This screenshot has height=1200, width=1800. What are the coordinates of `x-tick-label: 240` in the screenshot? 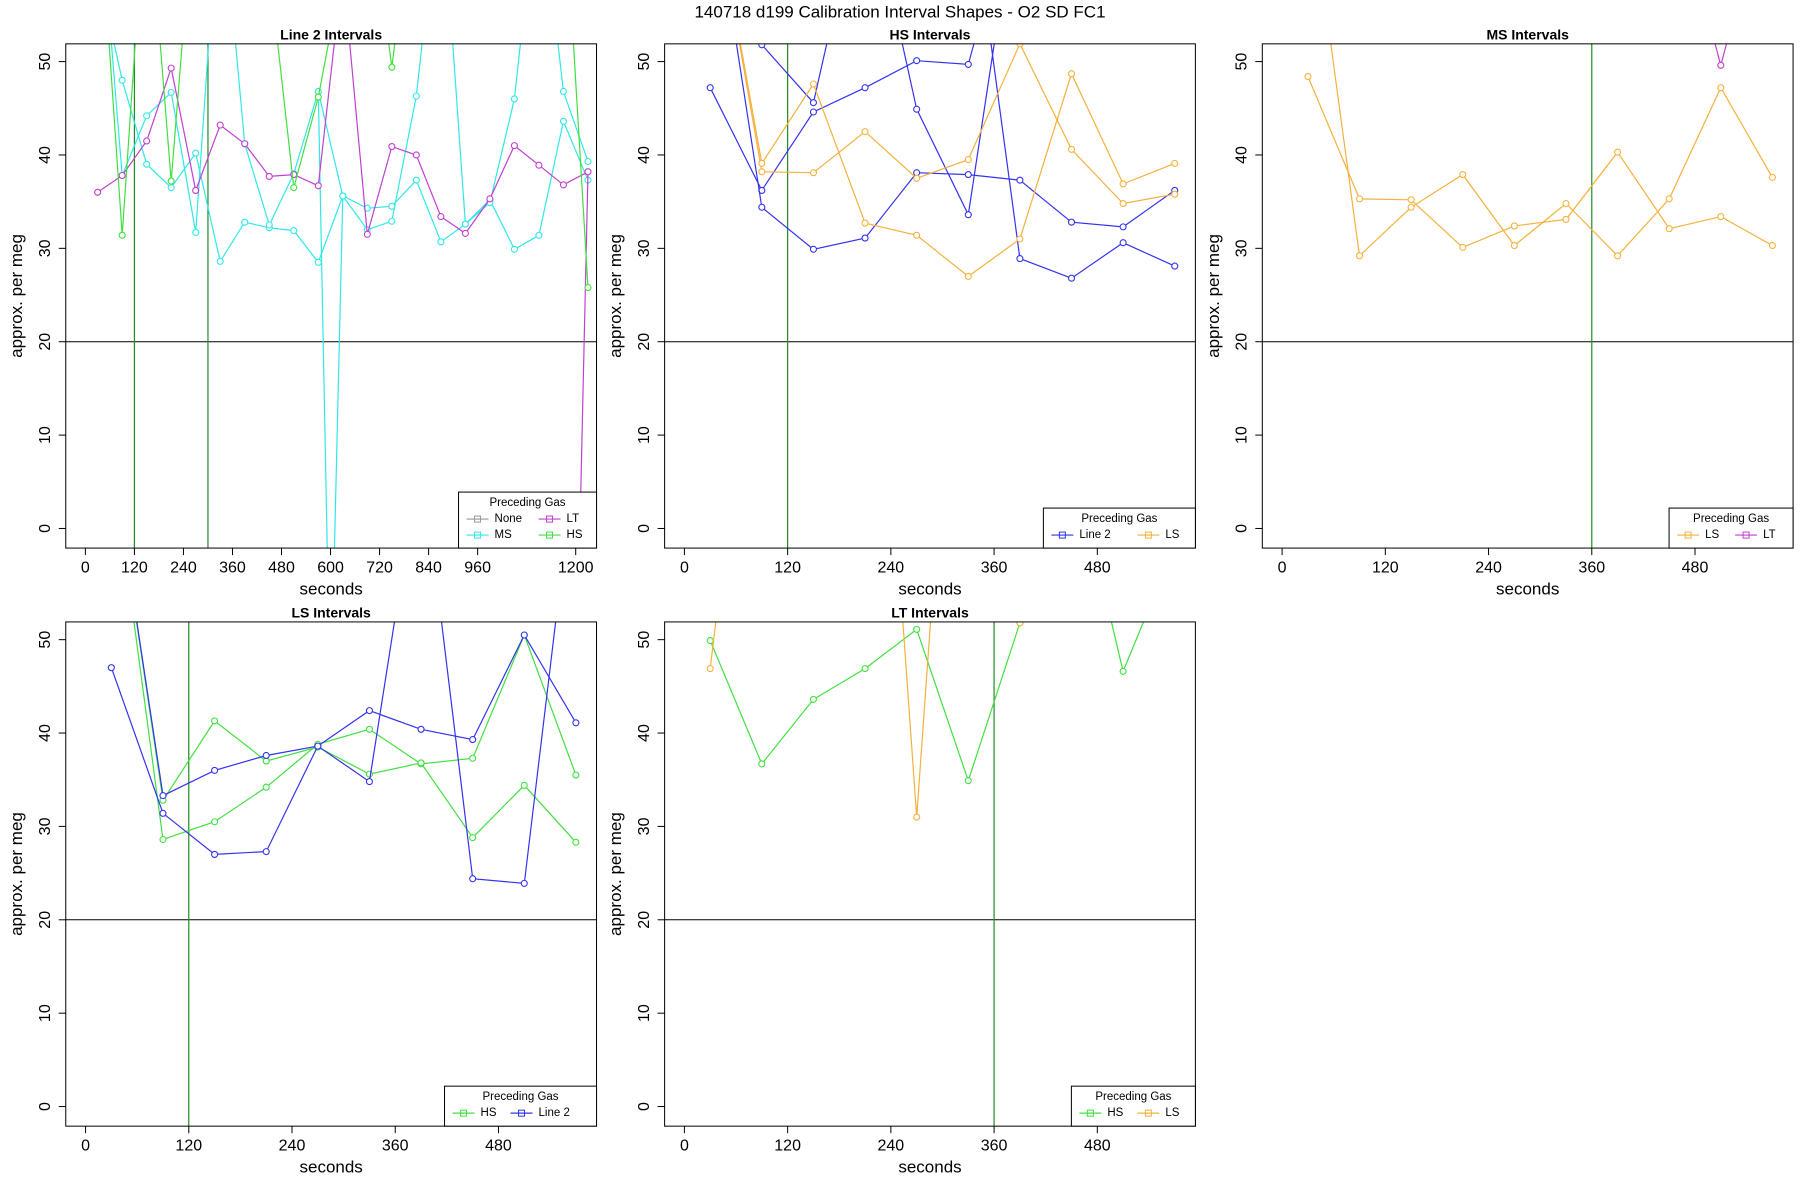 It's located at (891, 567).